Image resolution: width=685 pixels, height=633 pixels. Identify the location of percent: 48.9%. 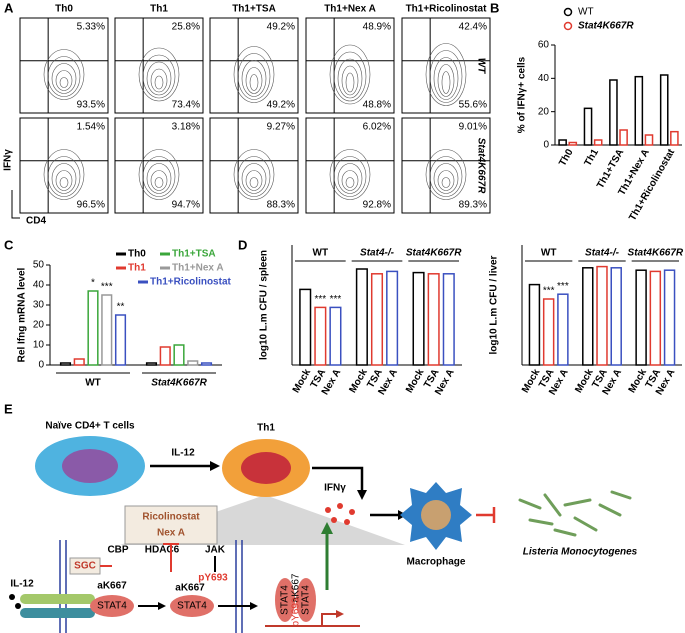
(377, 27).